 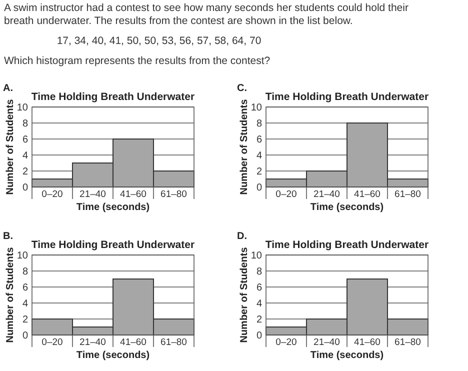 I want to click on text: D., so click(x=242, y=236).